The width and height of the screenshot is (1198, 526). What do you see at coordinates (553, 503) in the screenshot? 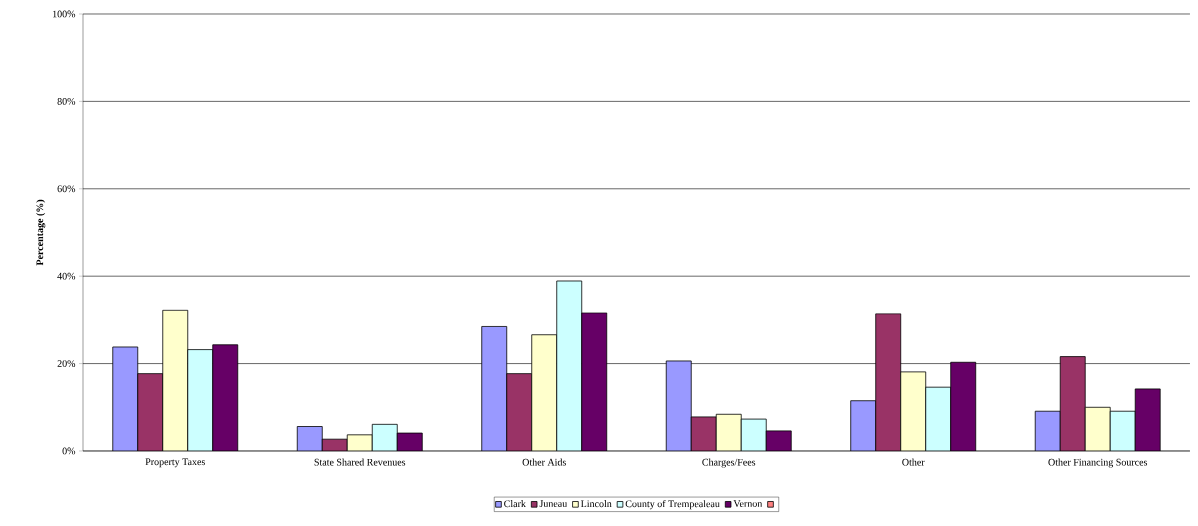
I see `legend-label: Juneau` at bounding box center [553, 503].